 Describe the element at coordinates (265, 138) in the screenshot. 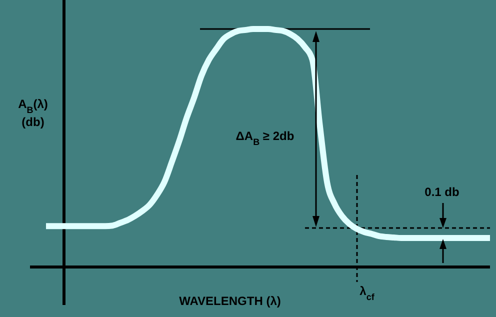

I see `annotation: ΔA$_{B}$ ≥ 2db` at that location.